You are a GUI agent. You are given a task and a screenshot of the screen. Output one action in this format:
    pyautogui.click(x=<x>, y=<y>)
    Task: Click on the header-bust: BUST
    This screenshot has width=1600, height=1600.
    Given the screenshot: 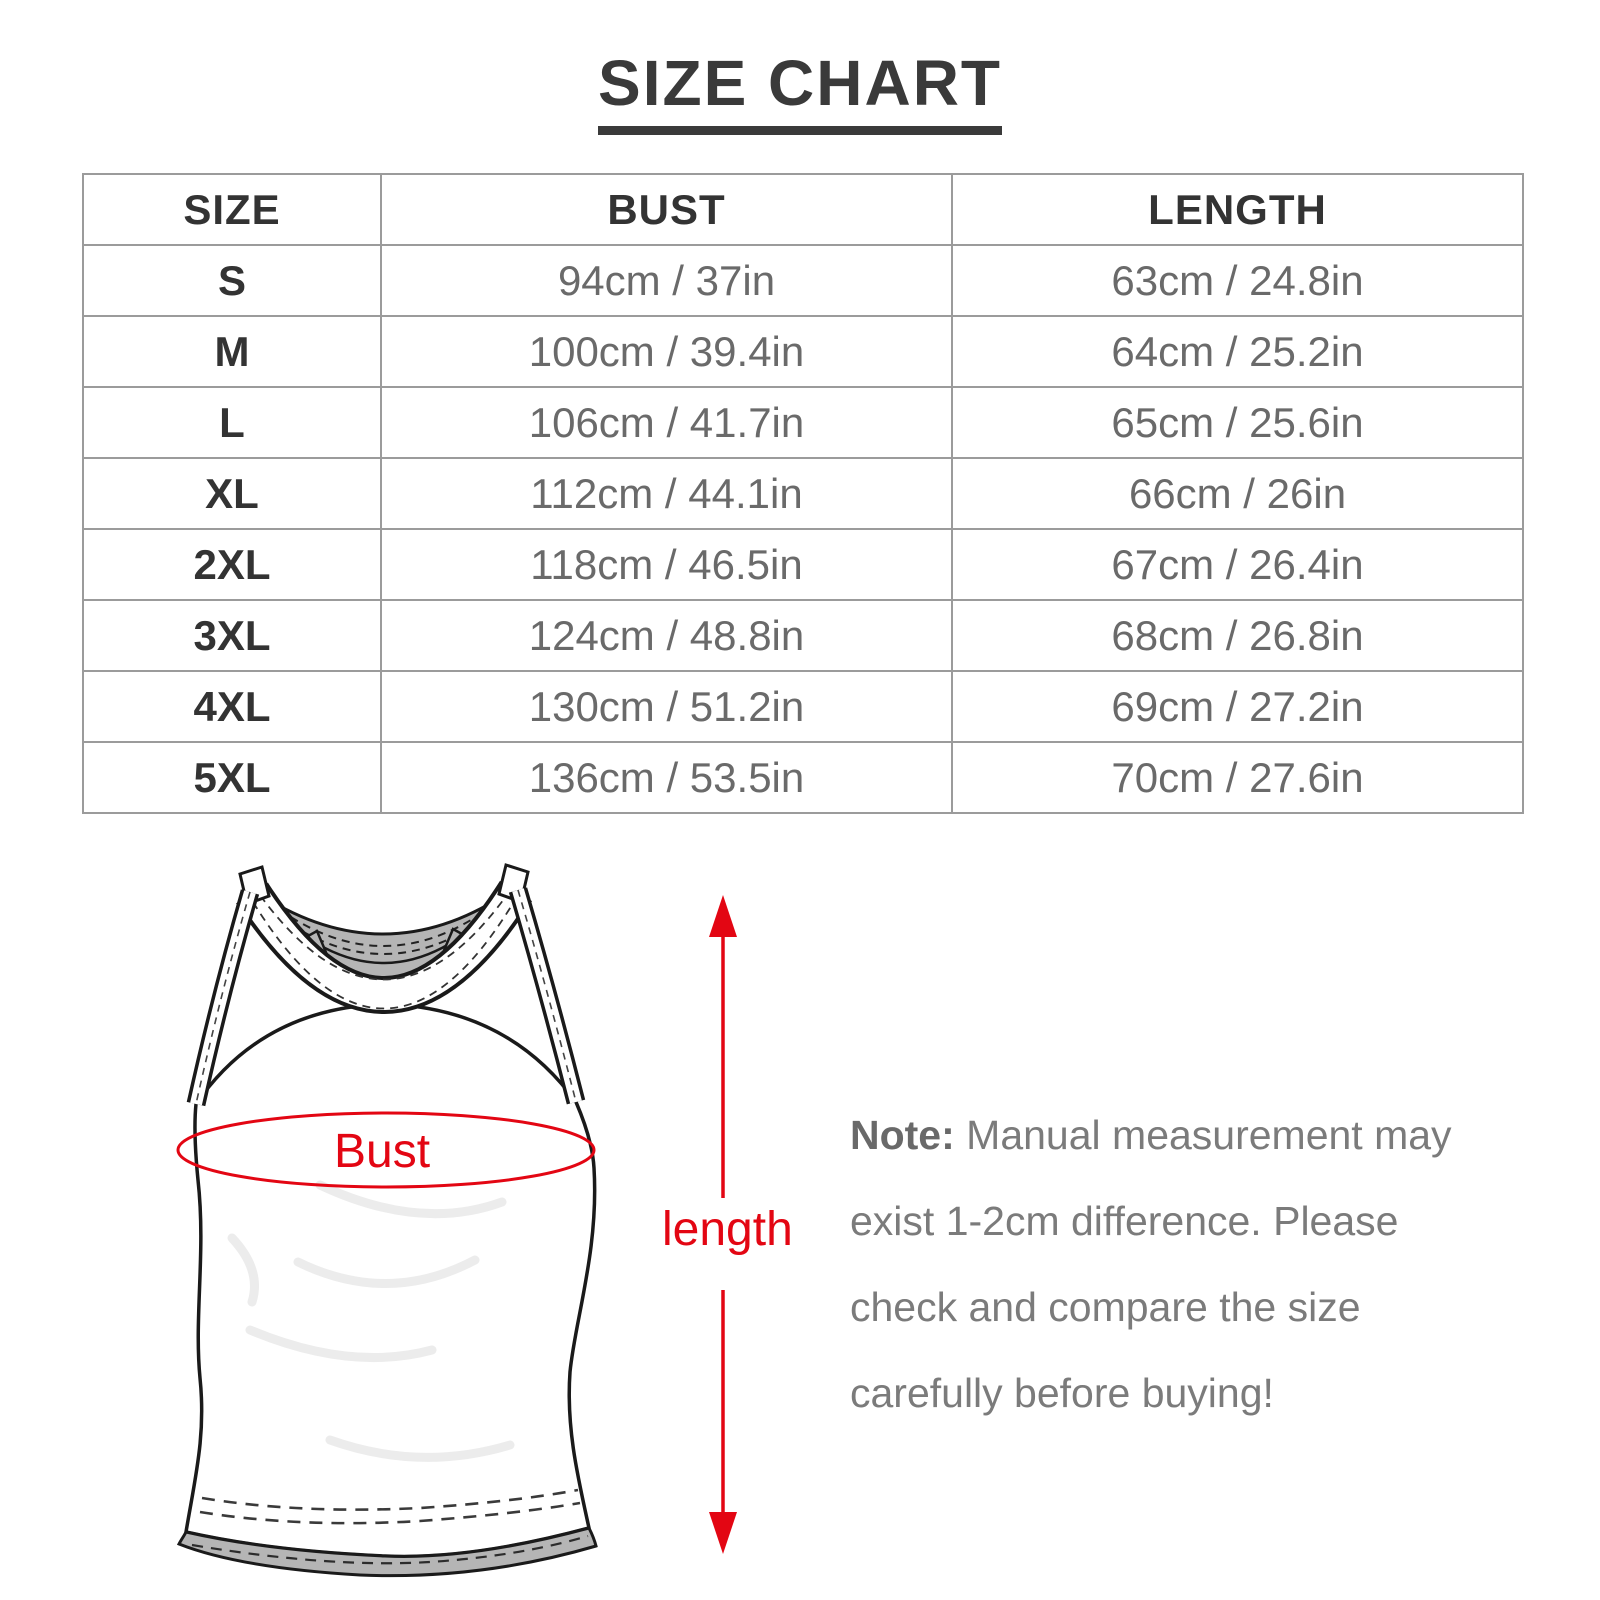 What is the action you would take?
    pyautogui.click(x=666, y=209)
    